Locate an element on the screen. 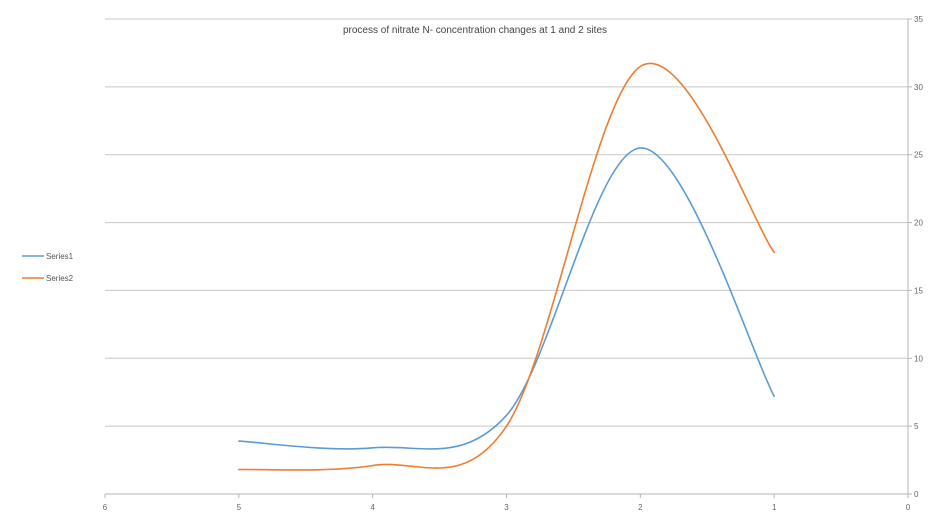  legend-label: Series2 is located at coordinates (60, 278).